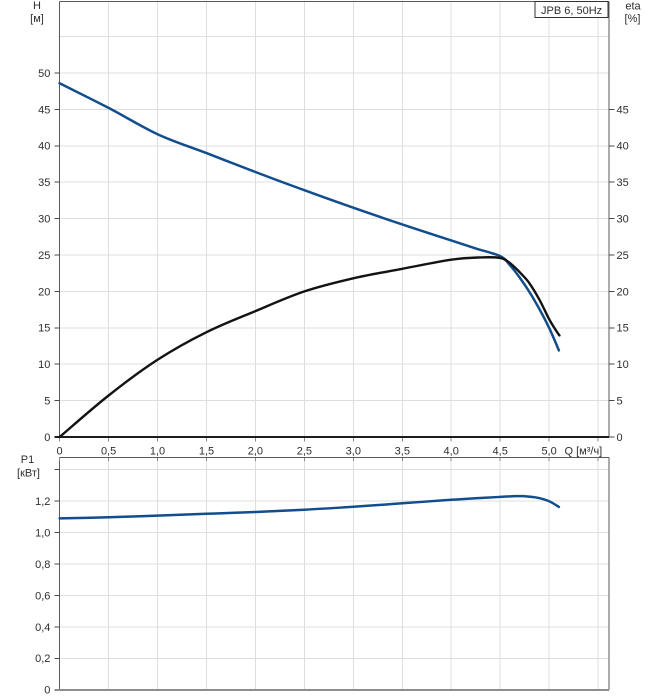 The image size is (658, 700). What do you see at coordinates (571, 11) in the screenshot?
I see `svg-text: JPB 6, 50Hz` at bounding box center [571, 11].